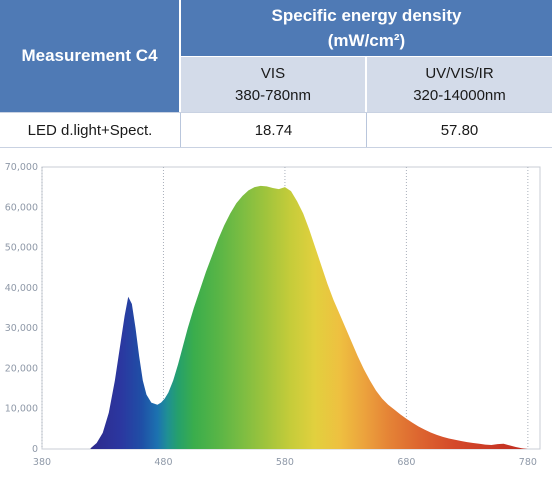 The image size is (552, 490). I want to click on y-tick-label: 20,000, so click(21, 368).